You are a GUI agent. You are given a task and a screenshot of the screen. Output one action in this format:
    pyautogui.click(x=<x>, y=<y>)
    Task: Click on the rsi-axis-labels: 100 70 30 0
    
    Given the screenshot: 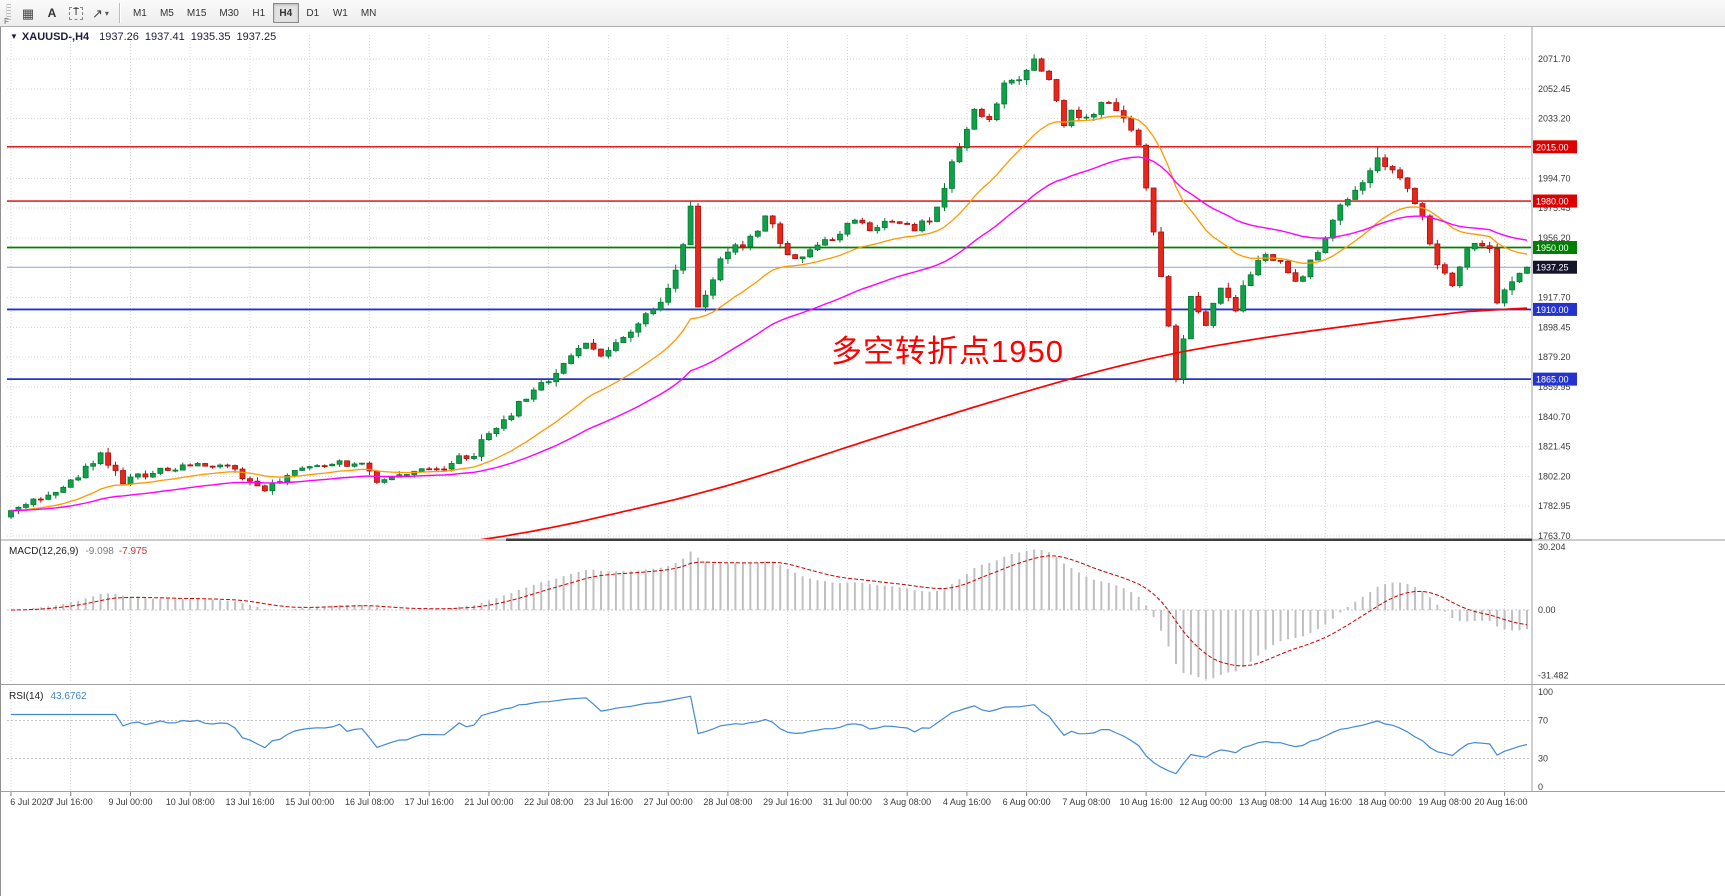 What is the action you would take?
    pyautogui.click(x=1545, y=739)
    